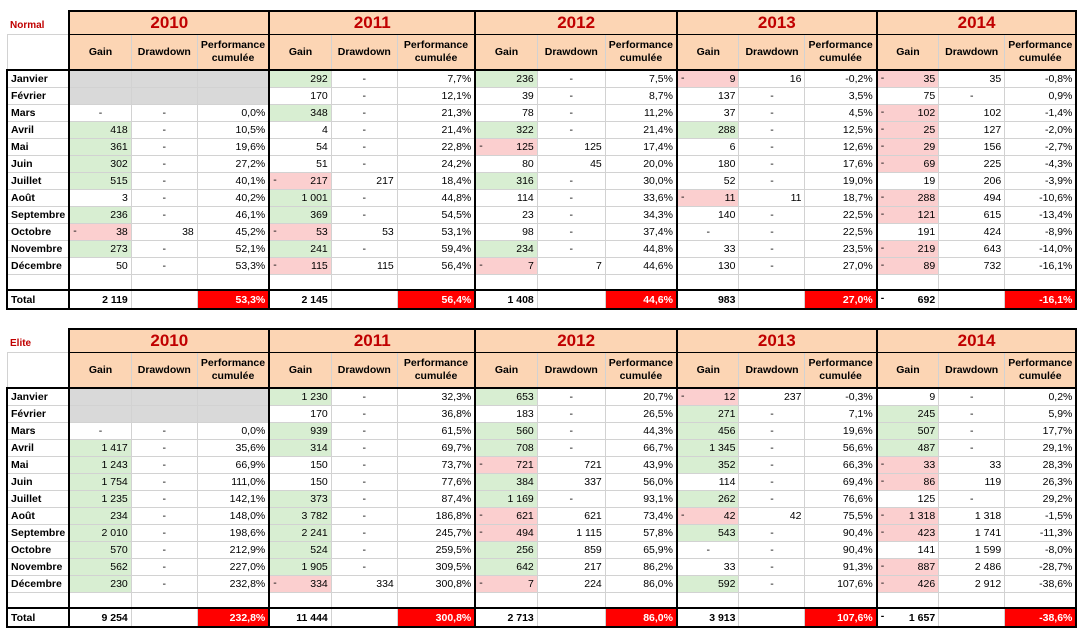 The image size is (1090, 628). What do you see at coordinates (506, 448) in the screenshot?
I see `gain-cell: 708` at bounding box center [506, 448].